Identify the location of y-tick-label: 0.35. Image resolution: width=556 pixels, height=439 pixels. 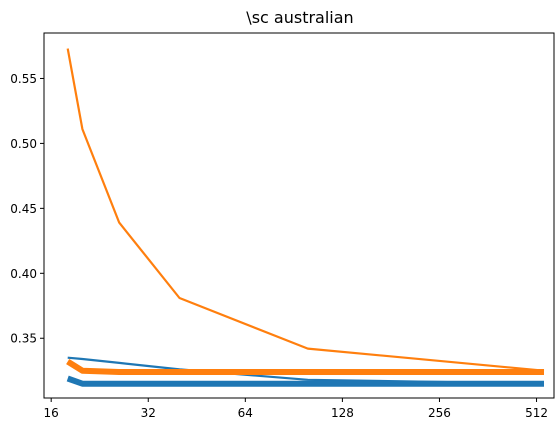
(23, 339).